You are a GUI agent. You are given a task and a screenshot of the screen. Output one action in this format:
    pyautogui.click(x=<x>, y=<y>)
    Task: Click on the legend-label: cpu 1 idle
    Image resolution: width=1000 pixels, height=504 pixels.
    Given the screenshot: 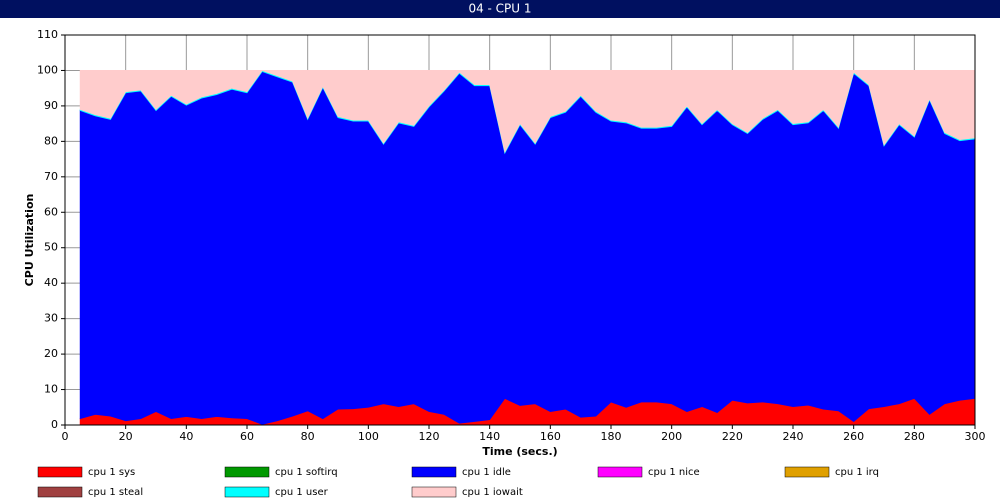 What is the action you would take?
    pyautogui.click(x=486, y=472)
    